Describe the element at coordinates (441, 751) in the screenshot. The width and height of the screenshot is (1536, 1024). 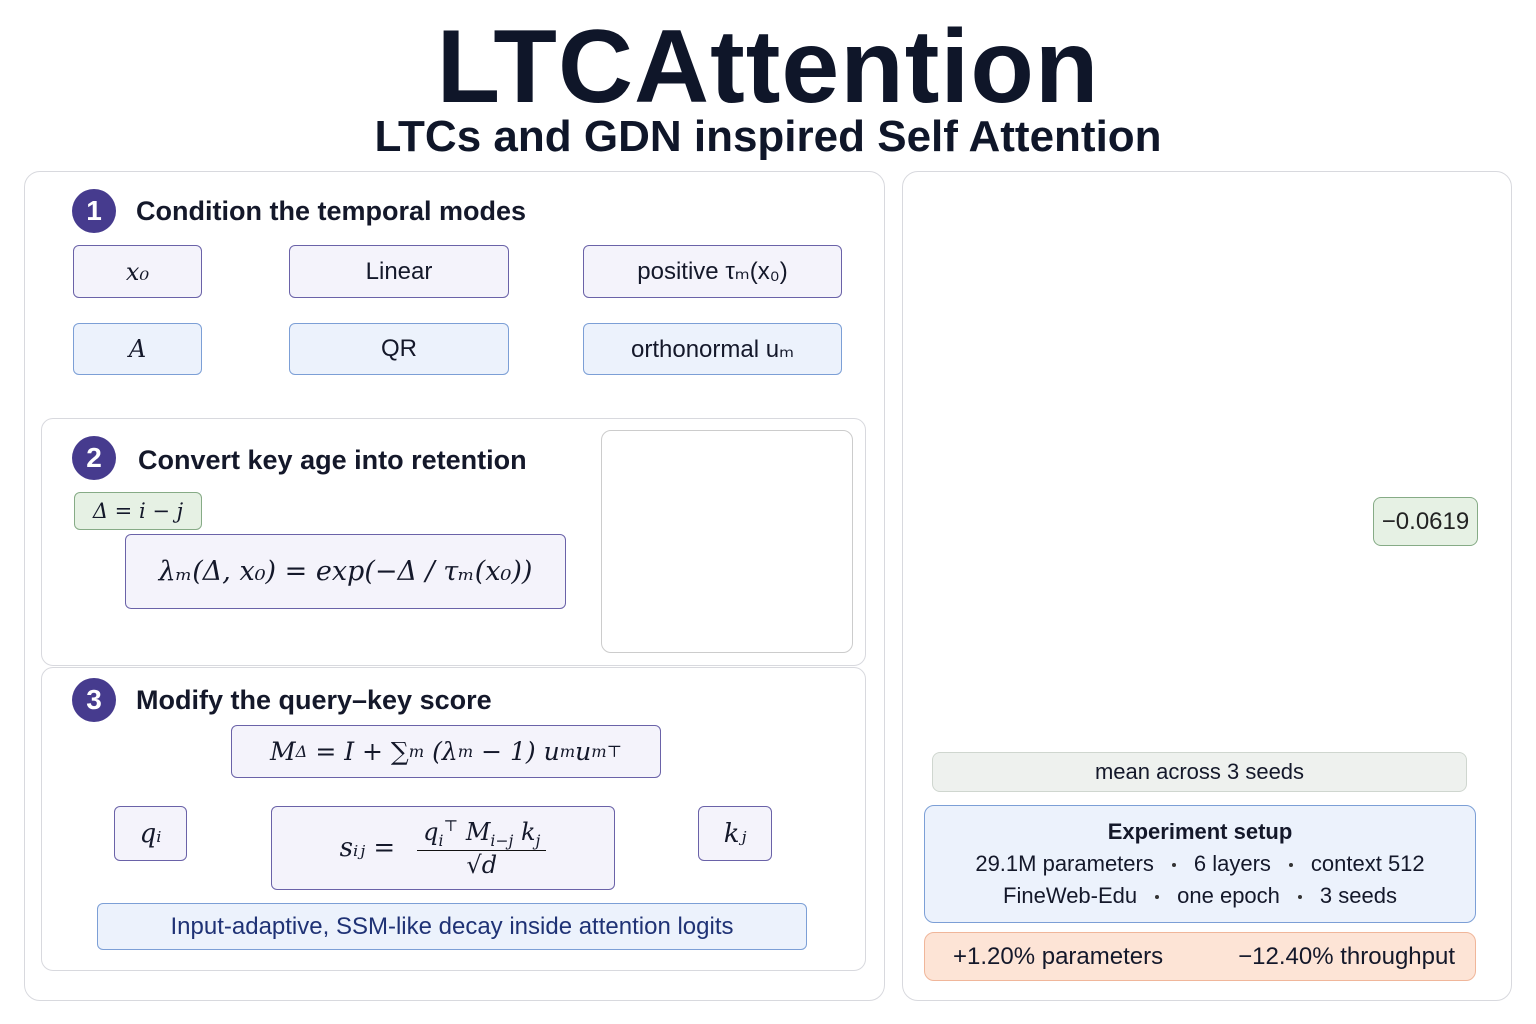
I see `formula-part: (λ` at that location.